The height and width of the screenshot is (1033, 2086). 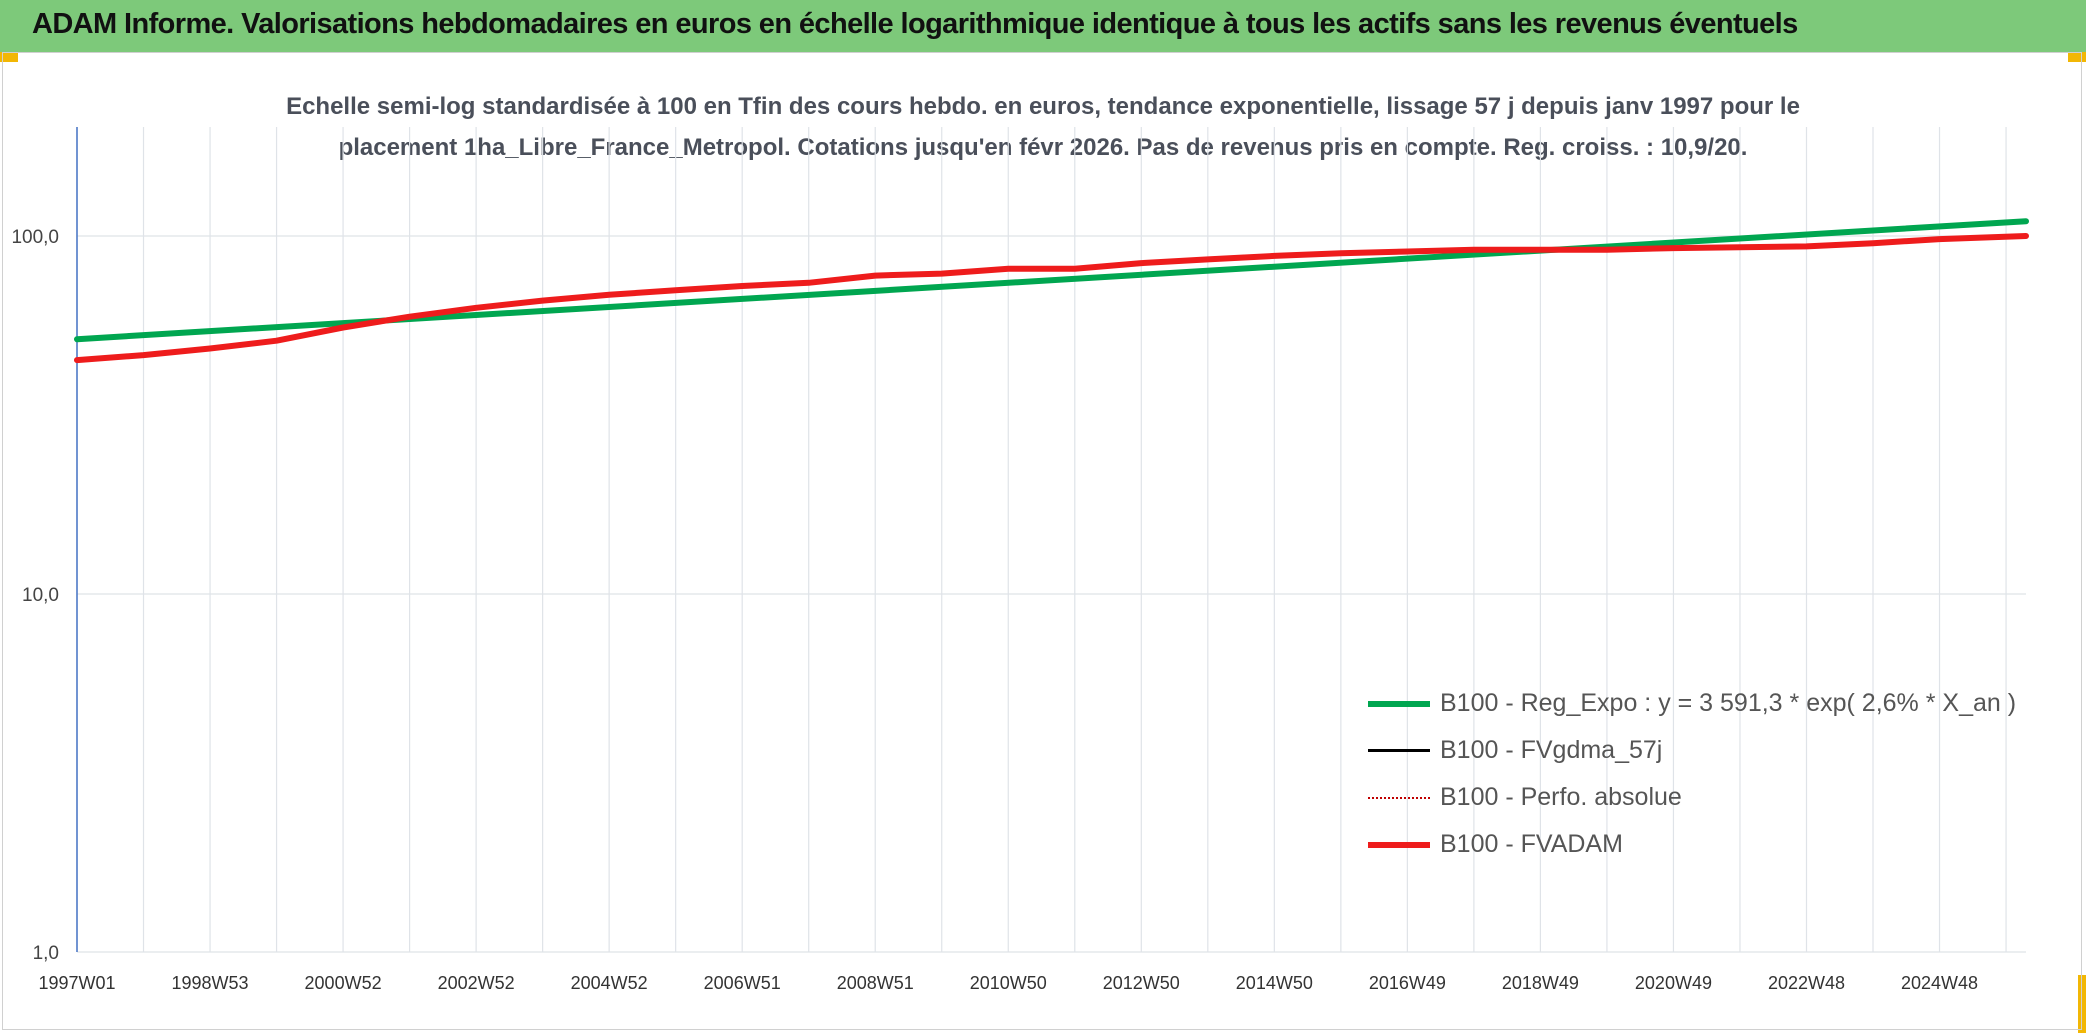 What do you see at coordinates (1141, 983) in the screenshot?
I see `x-tick-label: 2012W50` at bounding box center [1141, 983].